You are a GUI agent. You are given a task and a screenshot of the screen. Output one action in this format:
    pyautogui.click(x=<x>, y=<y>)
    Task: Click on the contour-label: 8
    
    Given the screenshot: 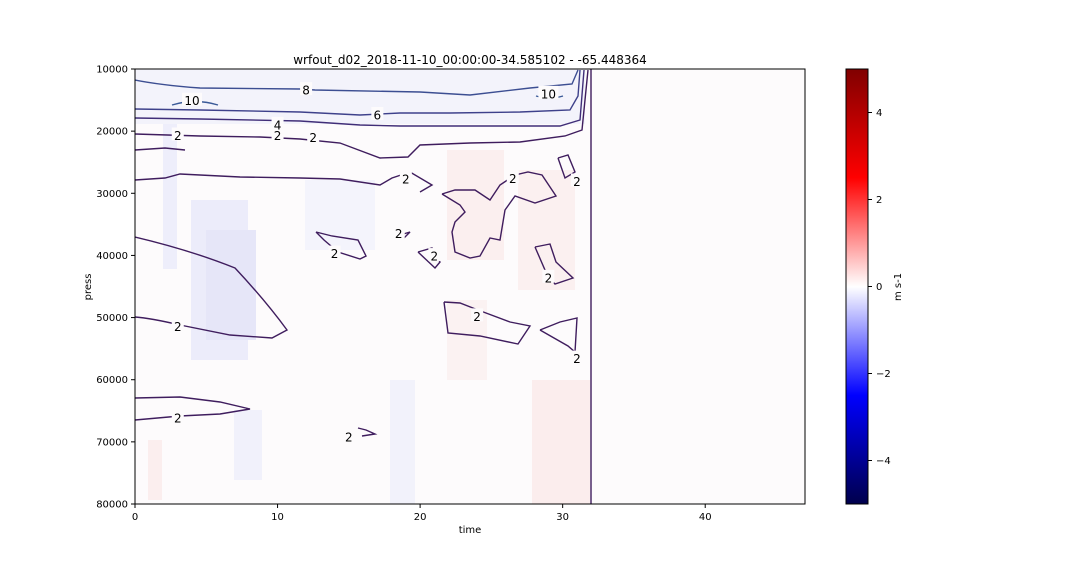 What is the action you would take?
    pyautogui.click(x=306, y=91)
    